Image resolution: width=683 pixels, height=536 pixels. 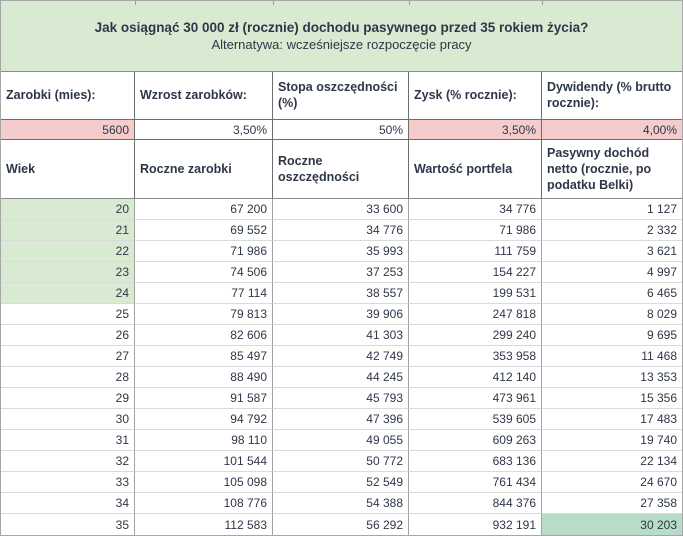 I want to click on value-cell: 50 772, so click(x=341, y=461).